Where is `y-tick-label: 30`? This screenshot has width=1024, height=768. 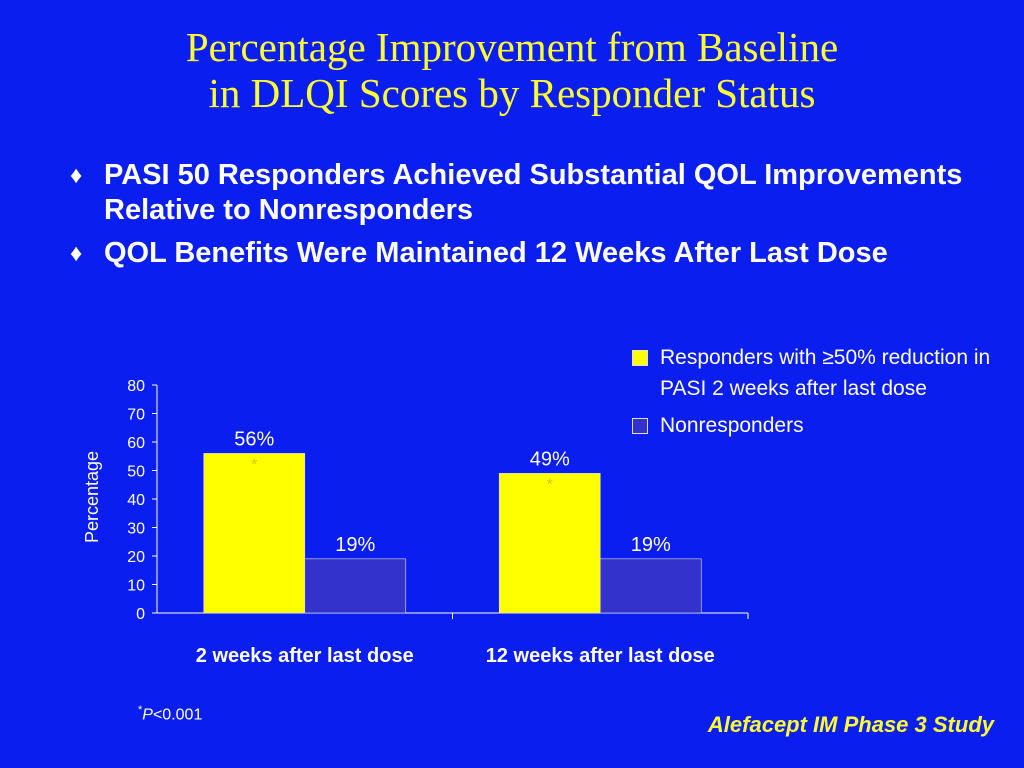 y-tick-label: 30 is located at coordinates (136, 529).